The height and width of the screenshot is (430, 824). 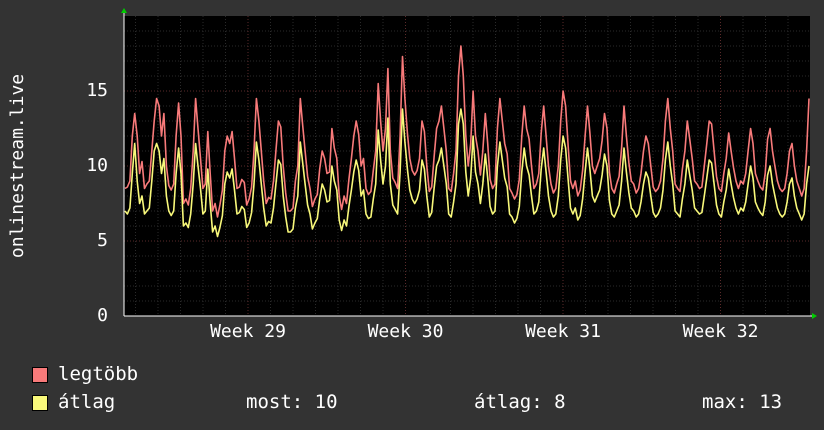 I want to click on x-tick-label-2: Week 31, so click(x=563, y=331).